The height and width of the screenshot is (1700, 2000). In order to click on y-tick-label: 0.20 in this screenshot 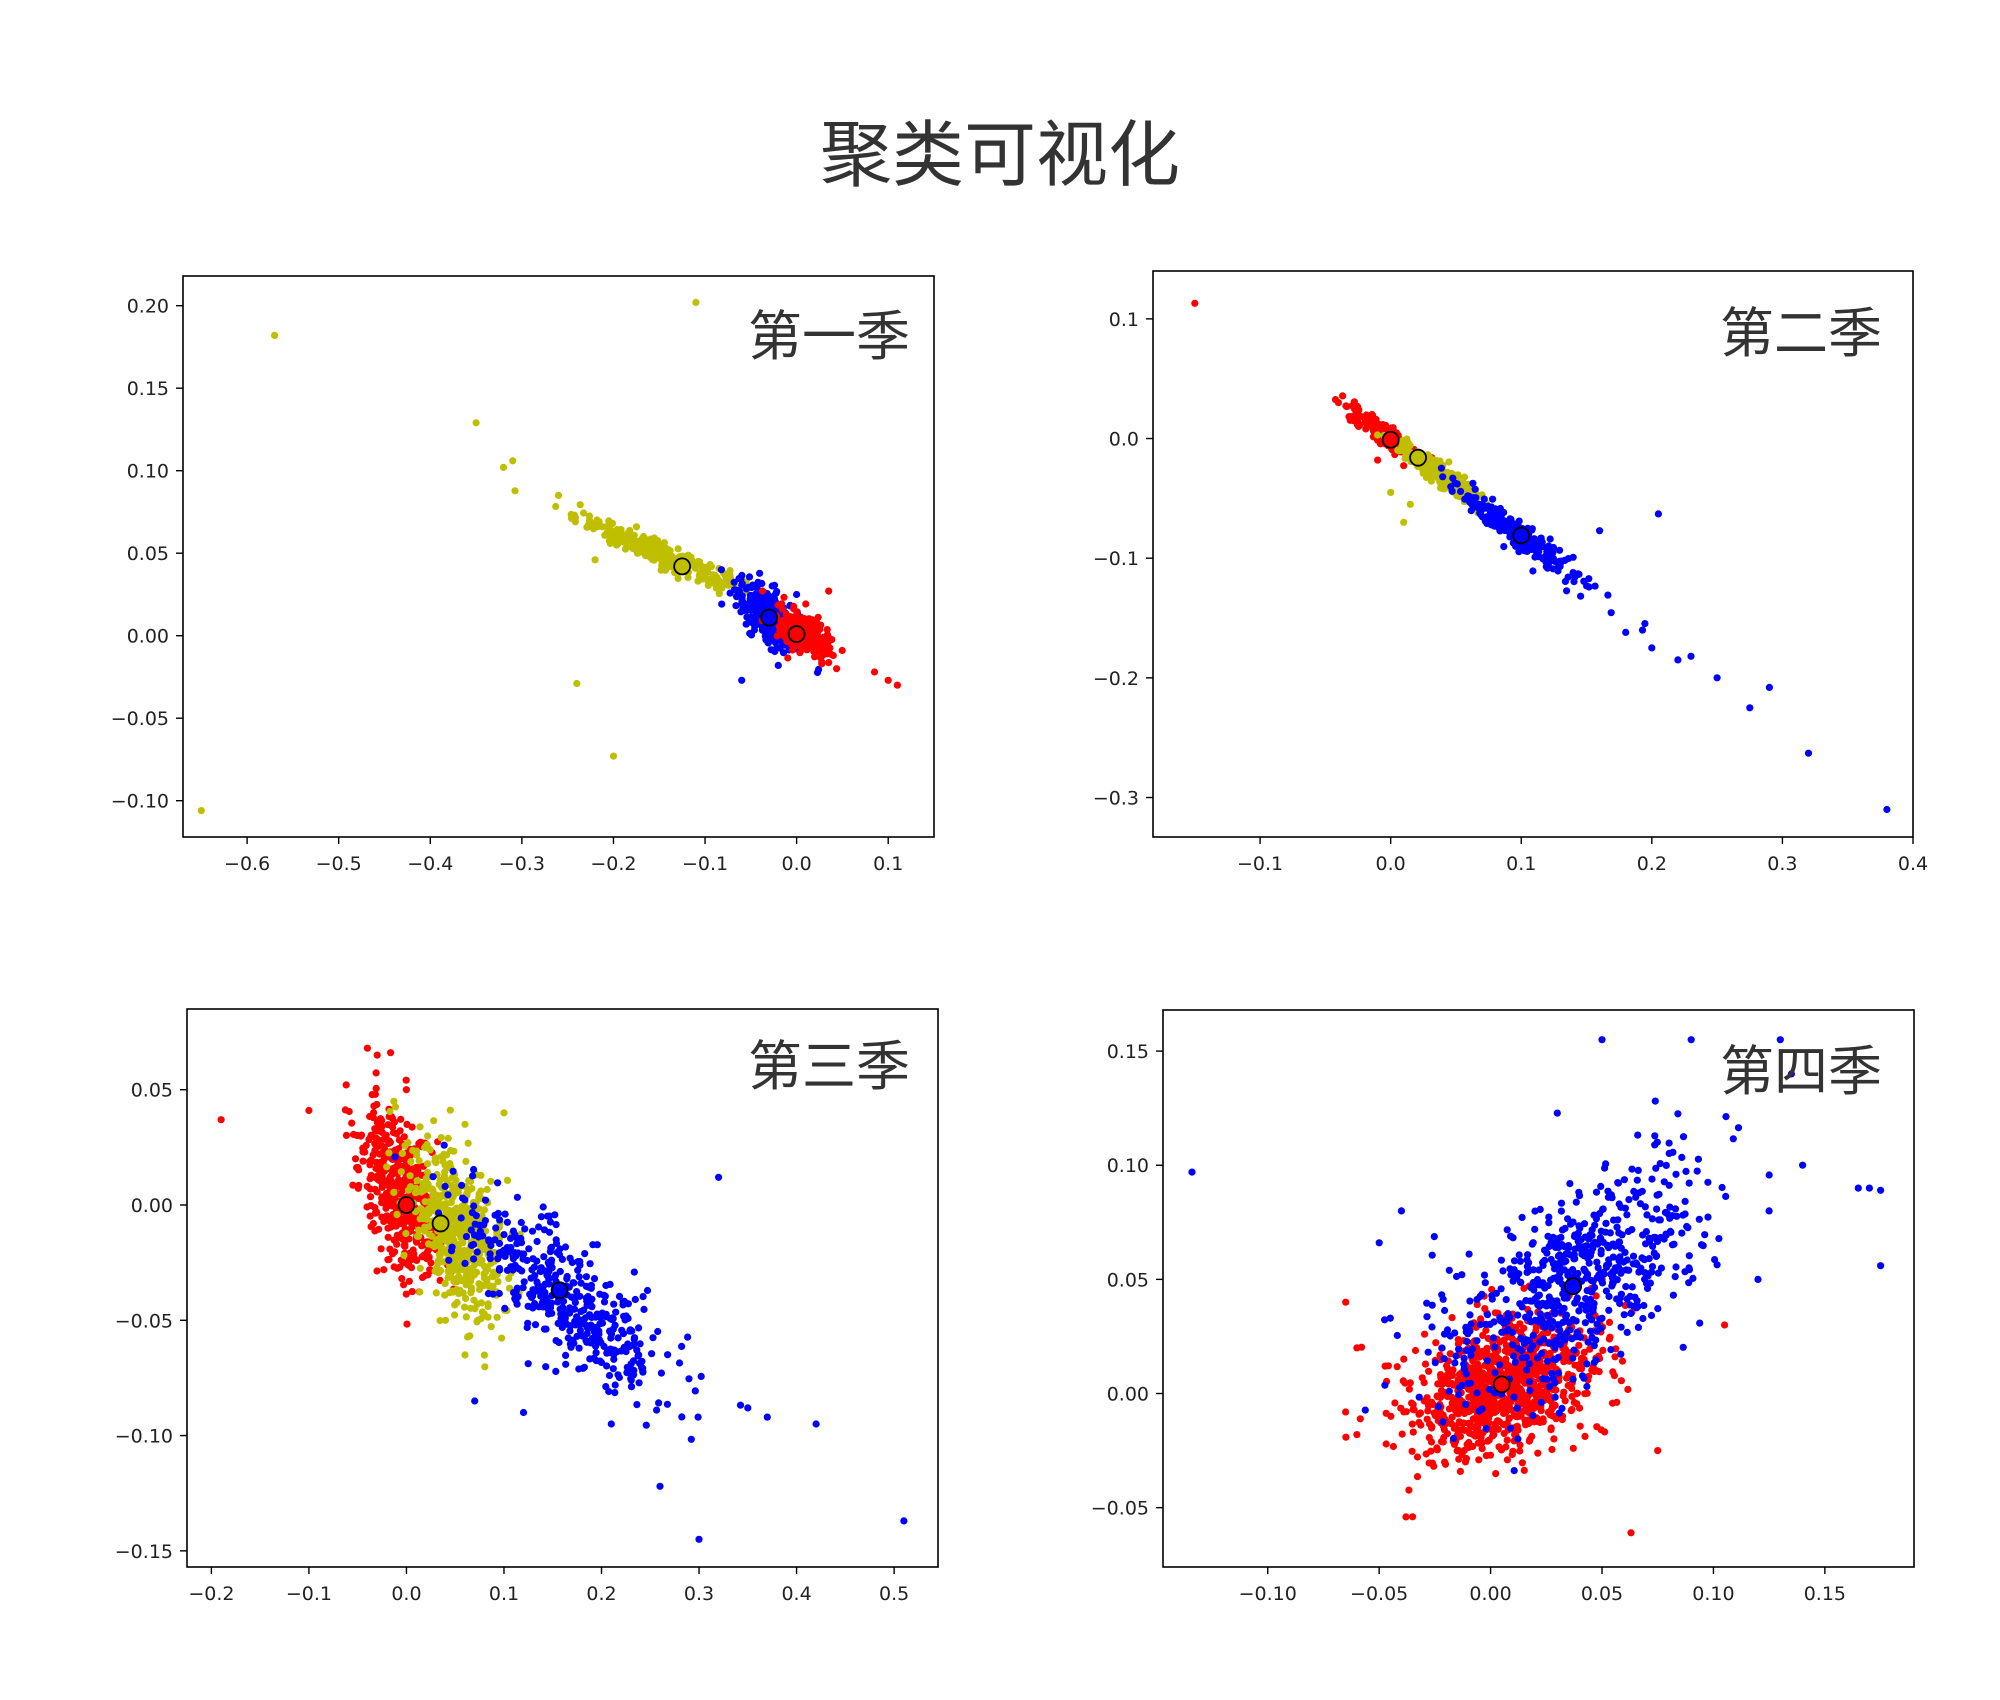, I will do `click(148, 307)`.